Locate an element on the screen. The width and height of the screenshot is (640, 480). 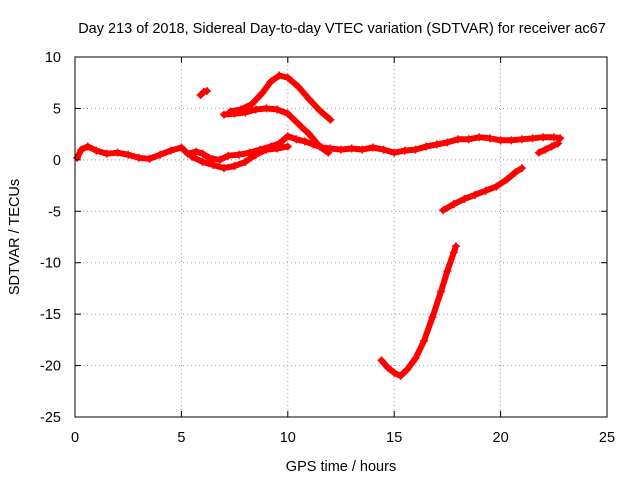
series-dip-curve is located at coordinates (418, 311).